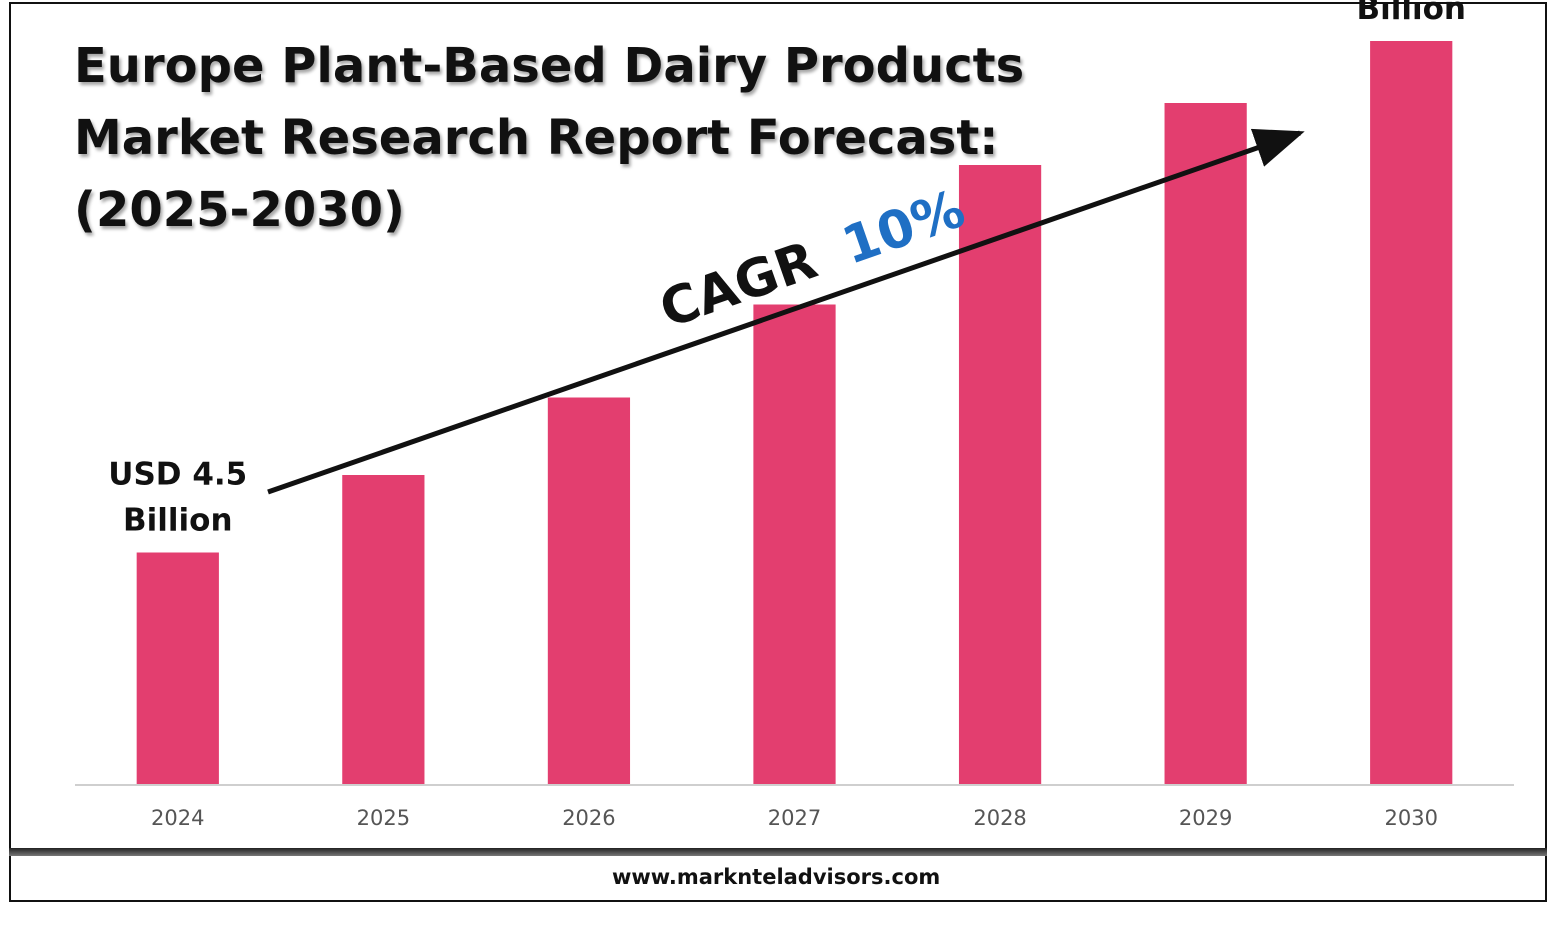 The width and height of the screenshot is (1557, 936). What do you see at coordinates (177, 475) in the screenshot?
I see `data-label-2024-line-1: USD 4.5` at bounding box center [177, 475].